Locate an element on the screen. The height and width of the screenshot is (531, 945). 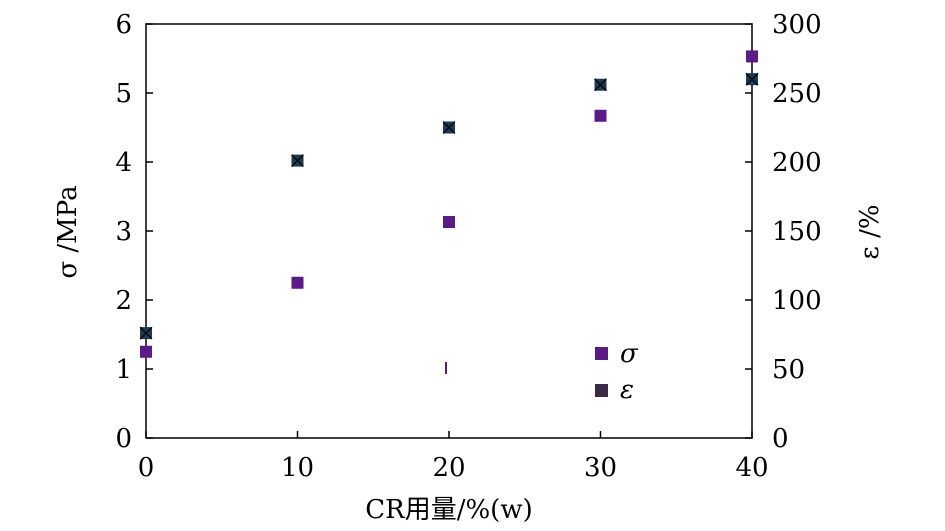
left-tick-label: 0 is located at coordinates (123, 439).